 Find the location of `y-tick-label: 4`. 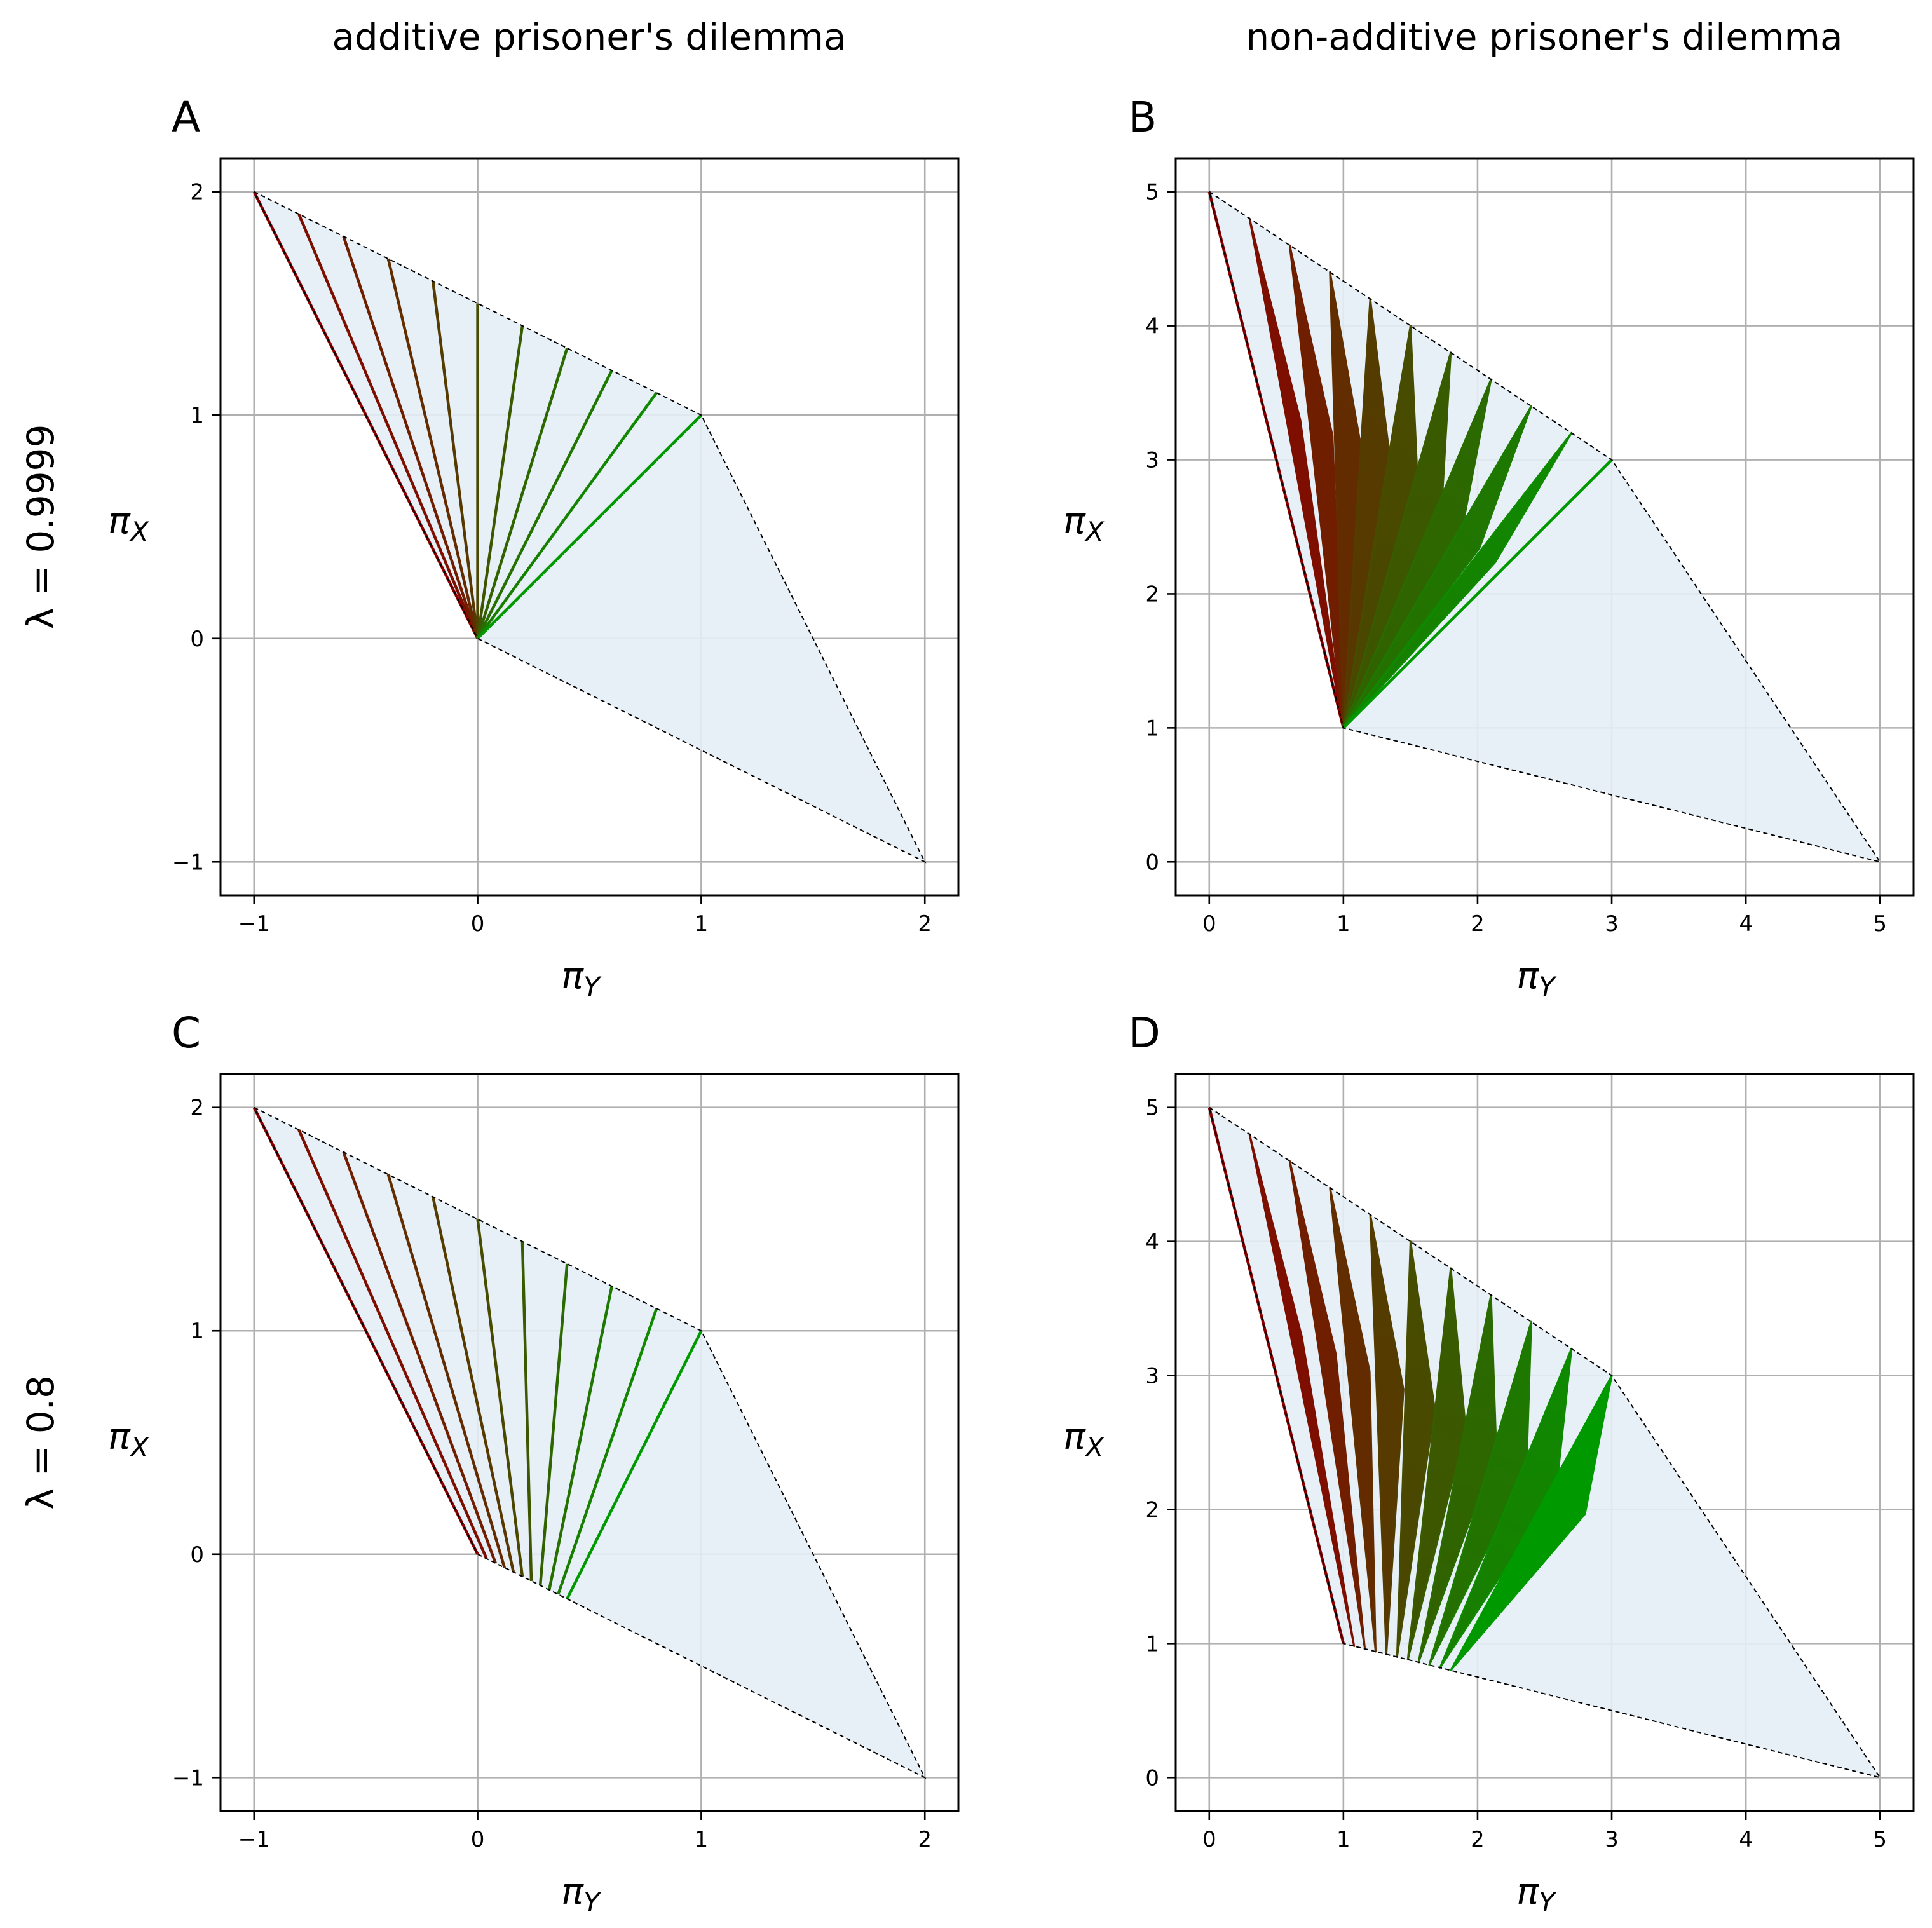

y-tick-label: 4 is located at coordinates (1152, 1242).